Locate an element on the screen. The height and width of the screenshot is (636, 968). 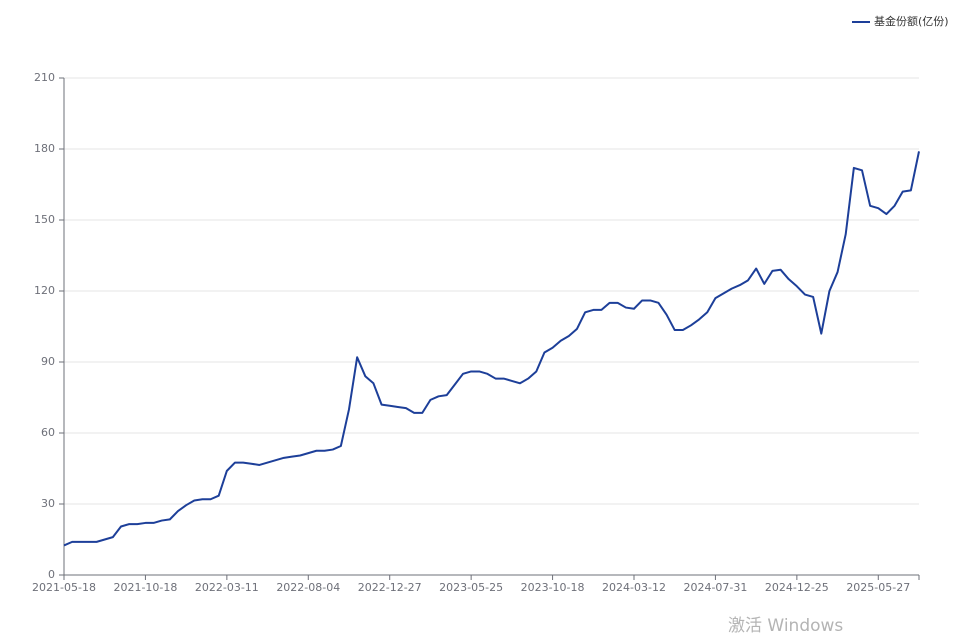
y-tick-label: 180 is located at coordinates (44, 148).